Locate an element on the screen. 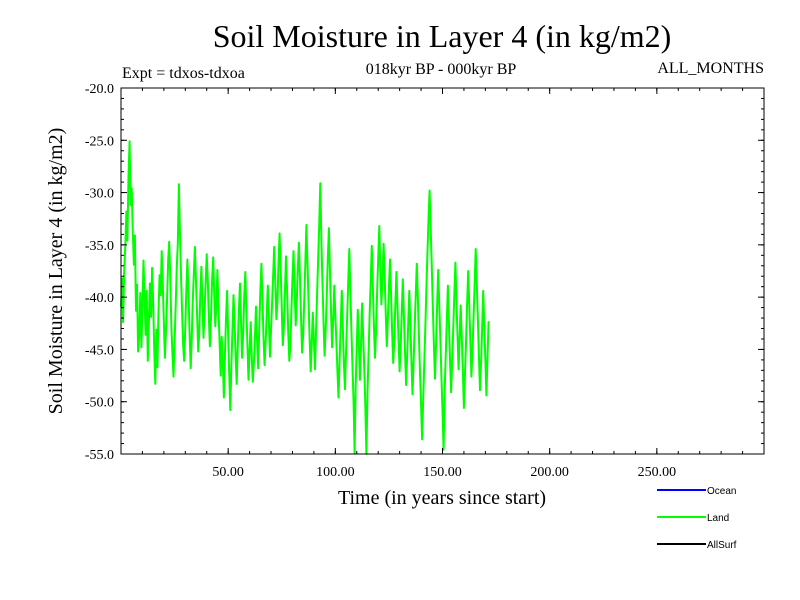  x-tick-label: 200.00 is located at coordinates (549, 472).